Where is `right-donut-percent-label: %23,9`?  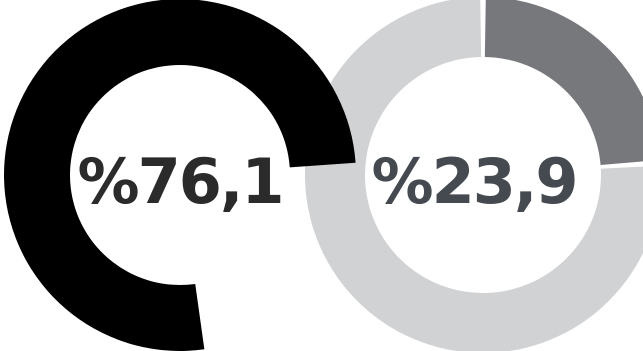 right-donut-percent-label: %23,9 is located at coordinates (473, 181).